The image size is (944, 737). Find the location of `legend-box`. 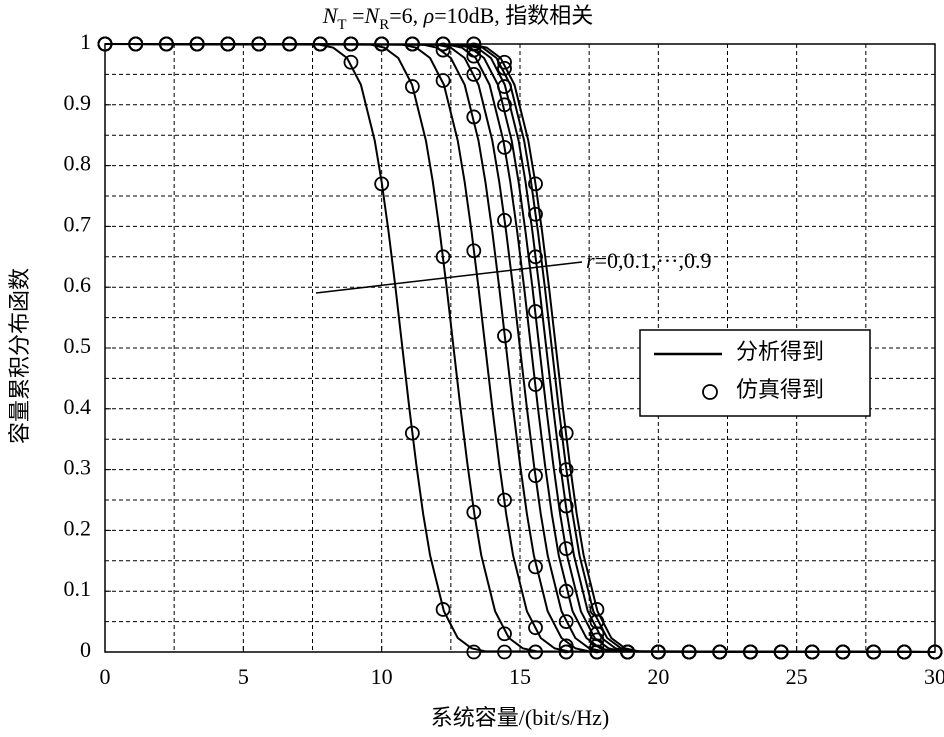

legend-box is located at coordinates (755, 373).